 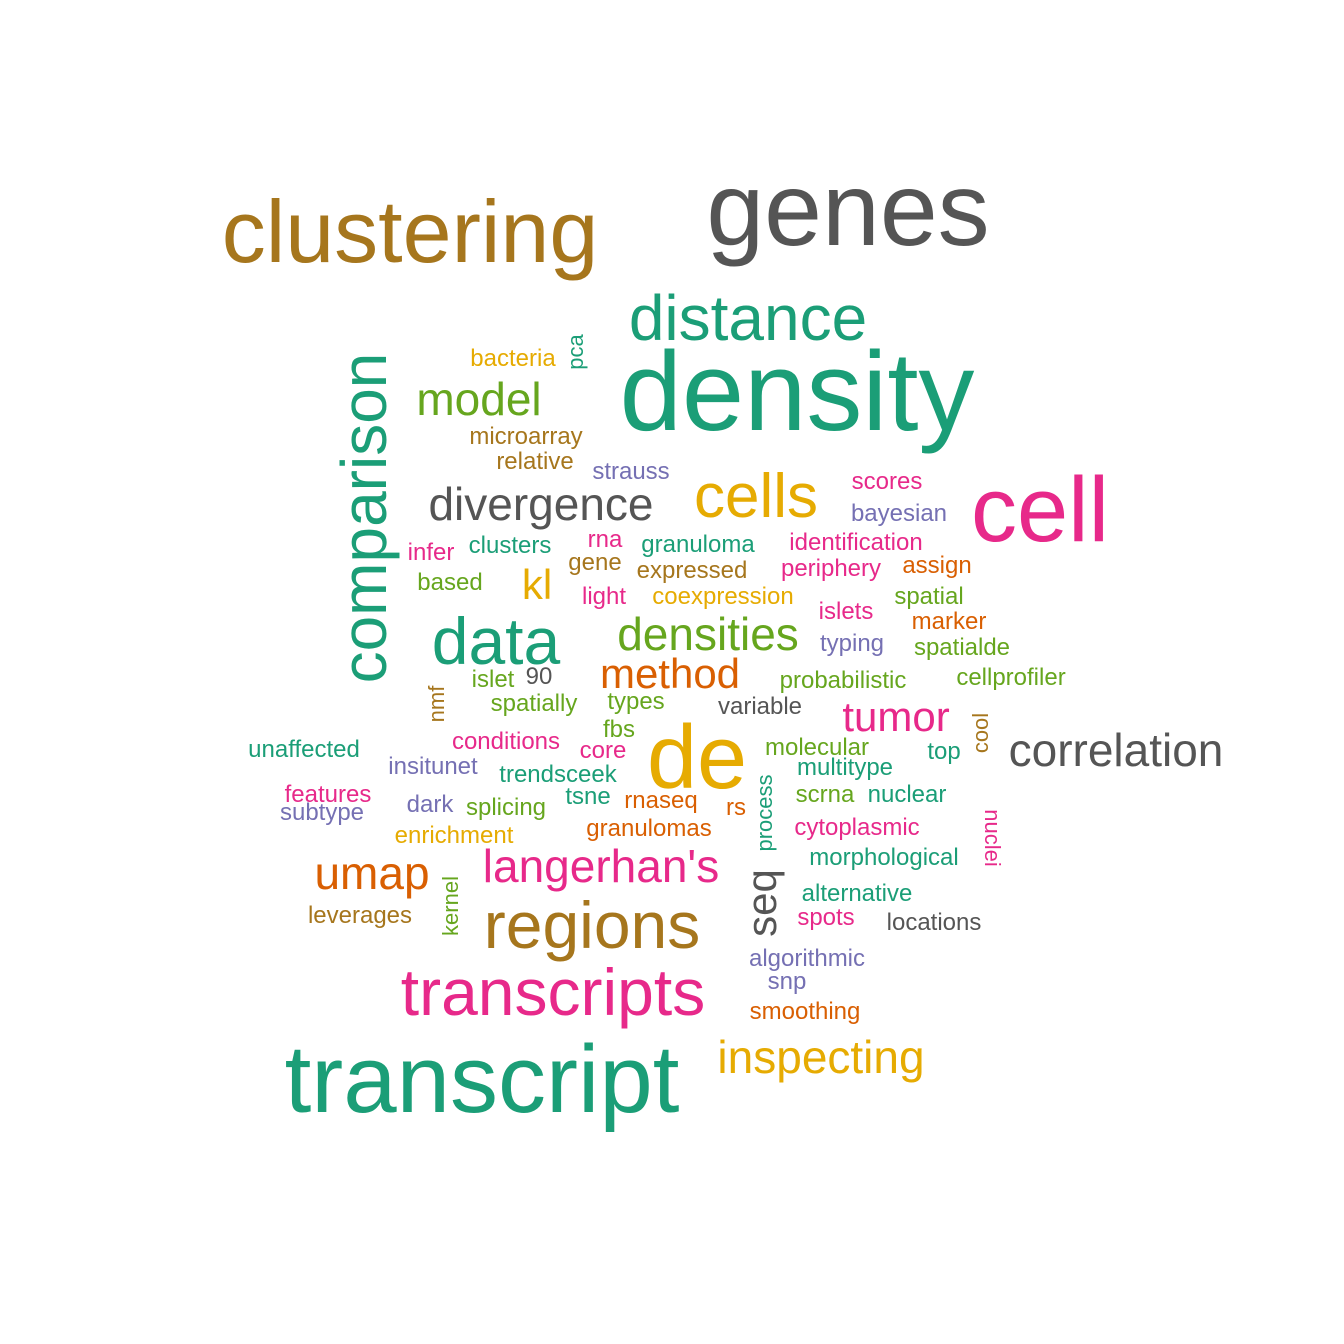 What do you see at coordinates (937, 565) in the screenshot?
I see `word-assign: assign` at bounding box center [937, 565].